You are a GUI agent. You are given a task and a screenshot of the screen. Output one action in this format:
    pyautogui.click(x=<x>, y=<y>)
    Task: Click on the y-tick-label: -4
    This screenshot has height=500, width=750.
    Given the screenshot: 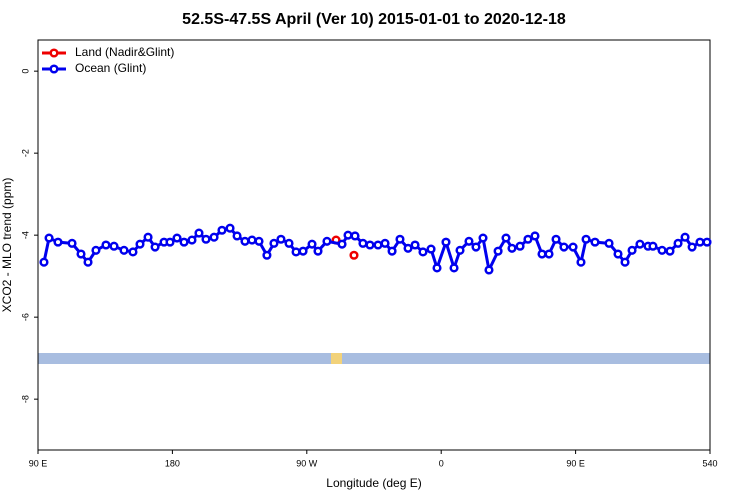 What is the action you would take?
    pyautogui.click(x=25, y=235)
    